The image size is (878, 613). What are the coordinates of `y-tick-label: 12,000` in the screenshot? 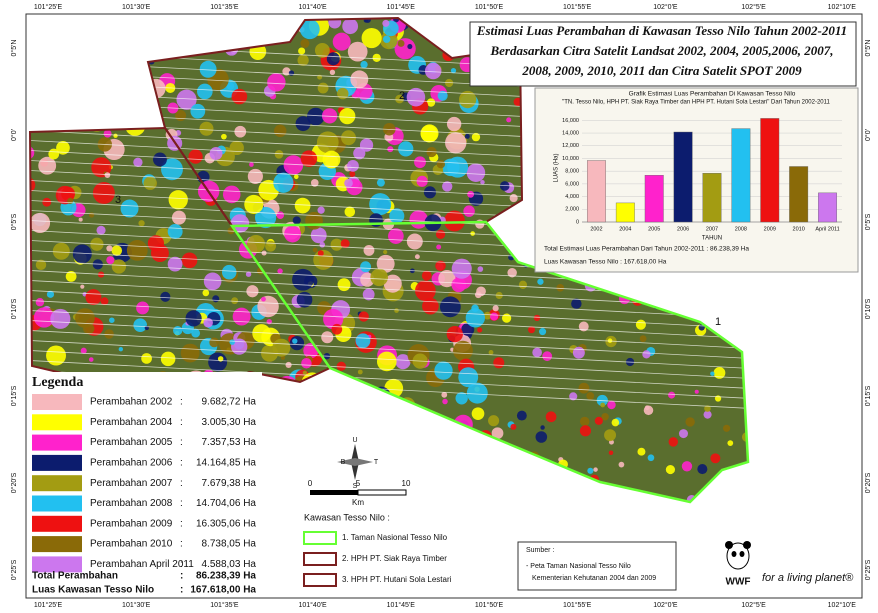 It's located at (570, 146).